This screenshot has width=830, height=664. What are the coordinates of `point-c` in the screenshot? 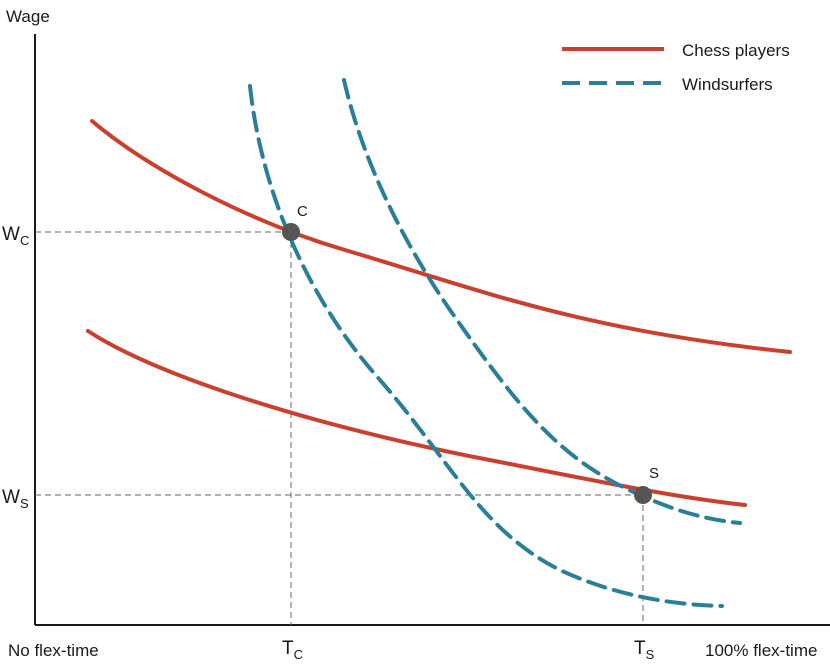 It's located at (291, 232).